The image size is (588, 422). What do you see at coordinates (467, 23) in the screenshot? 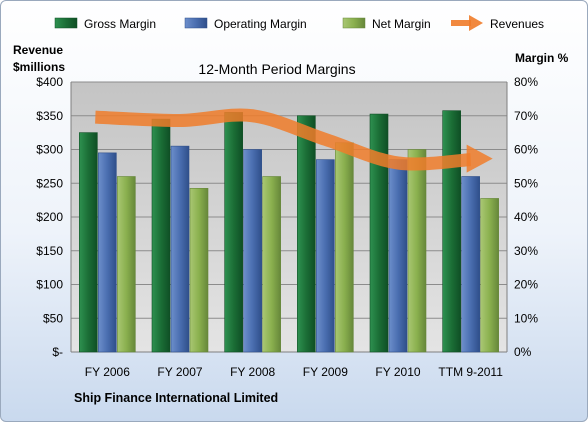
I see `legend-swatch-revenues` at bounding box center [467, 23].